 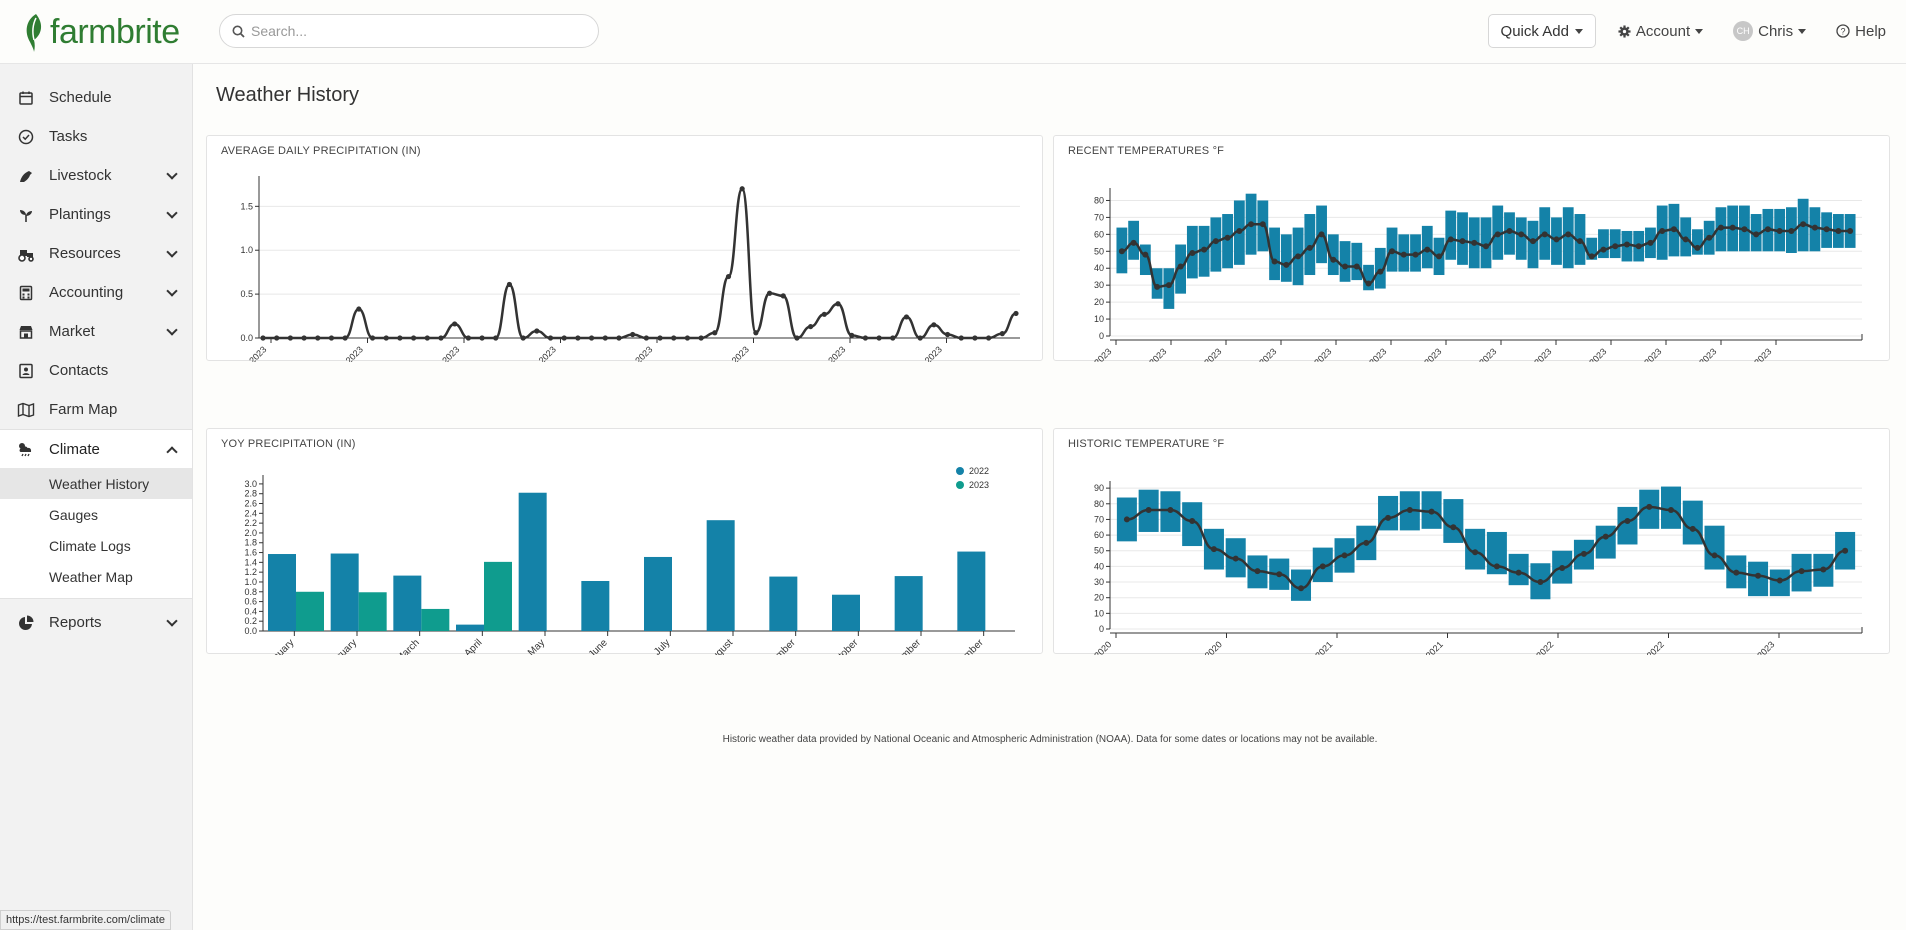 What do you see at coordinates (250, 602) in the screenshot?
I see `y-tick-label: 0.6` at bounding box center [250, 602].